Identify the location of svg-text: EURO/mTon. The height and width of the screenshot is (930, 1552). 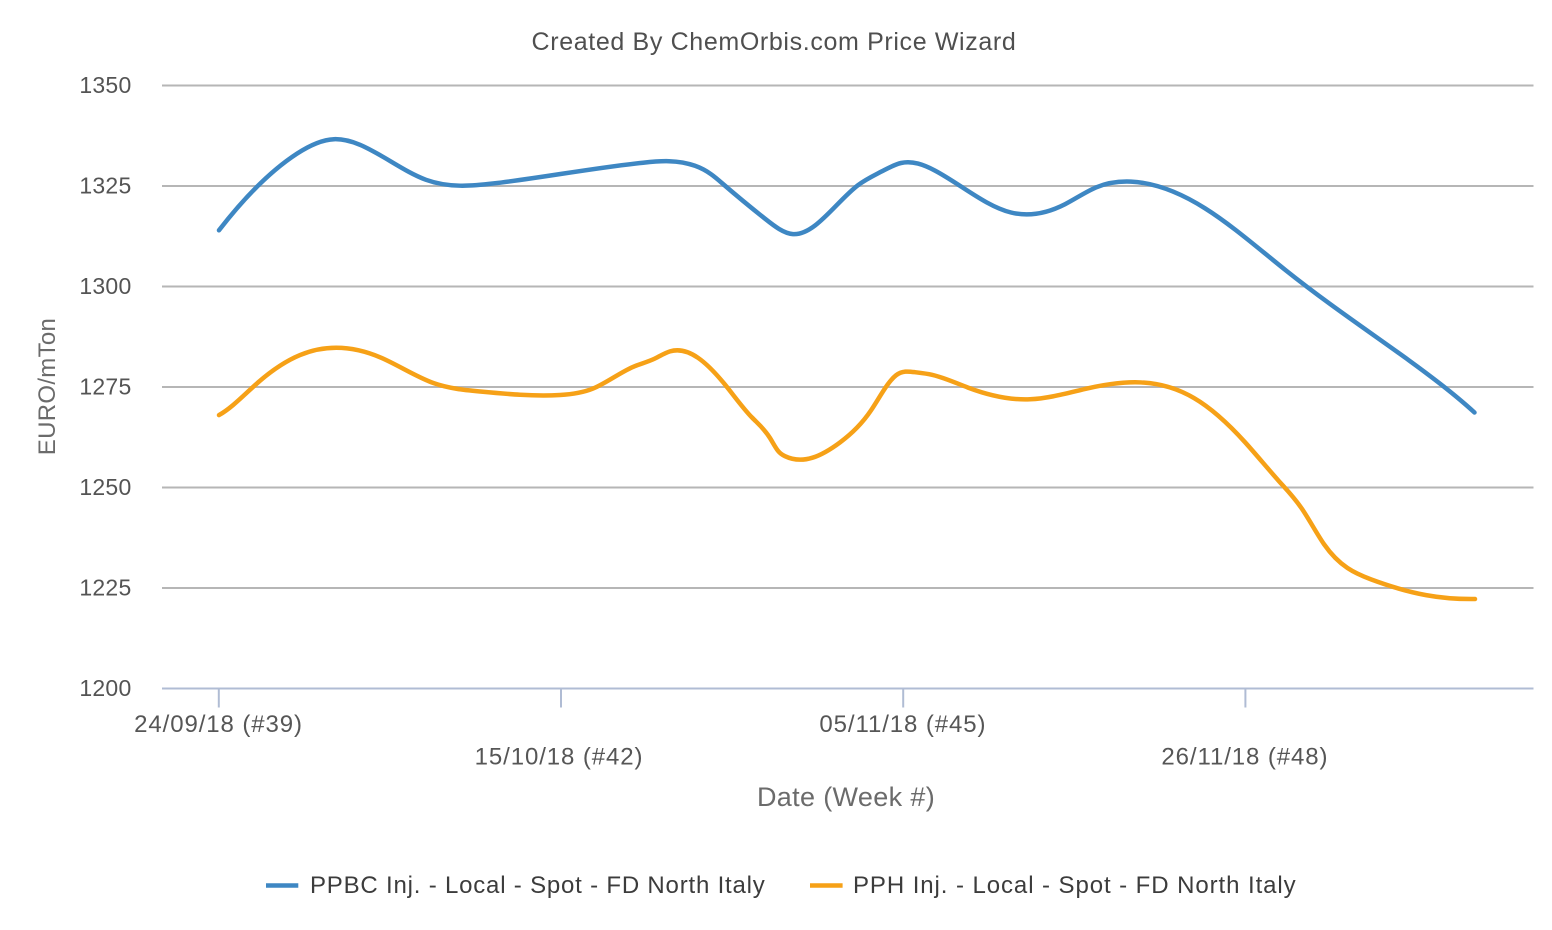
(47, 386).